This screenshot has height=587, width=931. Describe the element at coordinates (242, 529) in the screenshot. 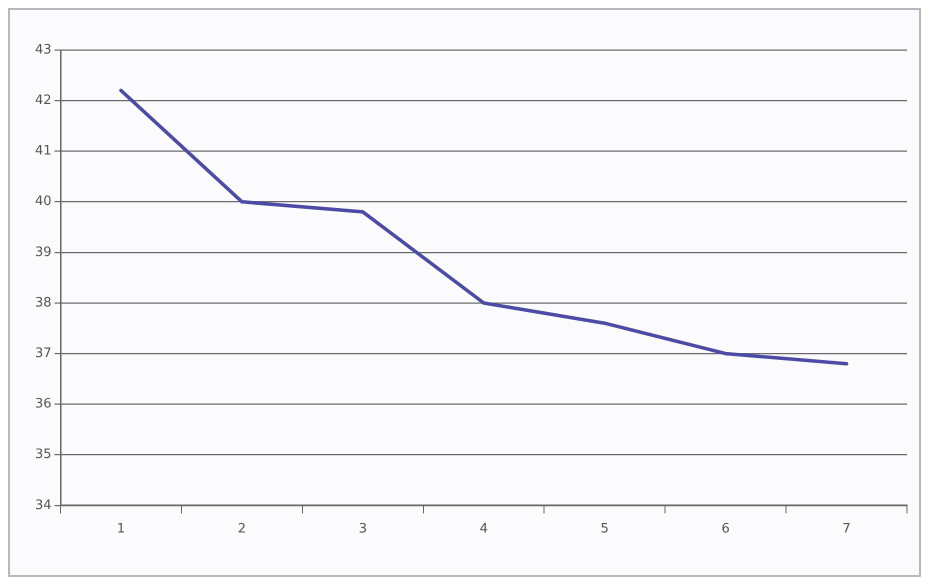

I see `x-tick-label: 2` at that location.